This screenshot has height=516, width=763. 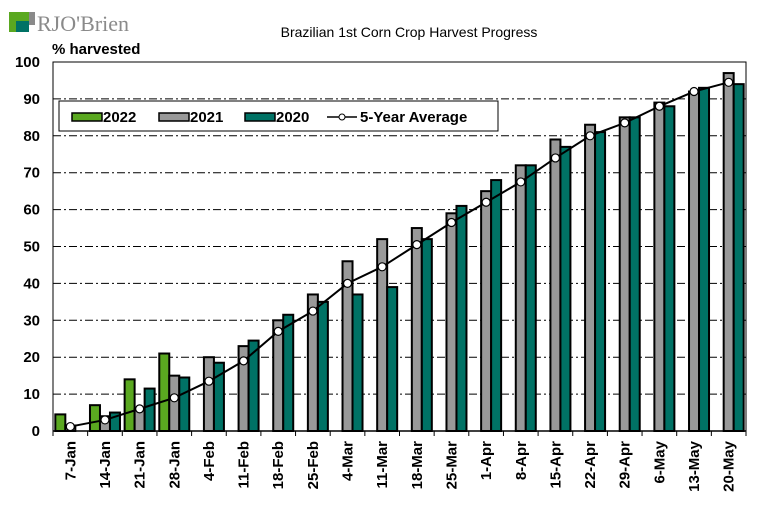 I want to click on x-tick-label: 18-Mar, so click(x=417, y=465).